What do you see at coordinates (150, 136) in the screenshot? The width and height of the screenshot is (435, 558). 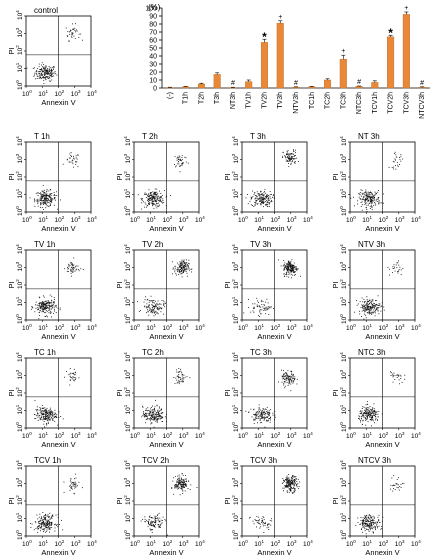 I see `panel-title: T 2h` at bounding box center [150, 136].